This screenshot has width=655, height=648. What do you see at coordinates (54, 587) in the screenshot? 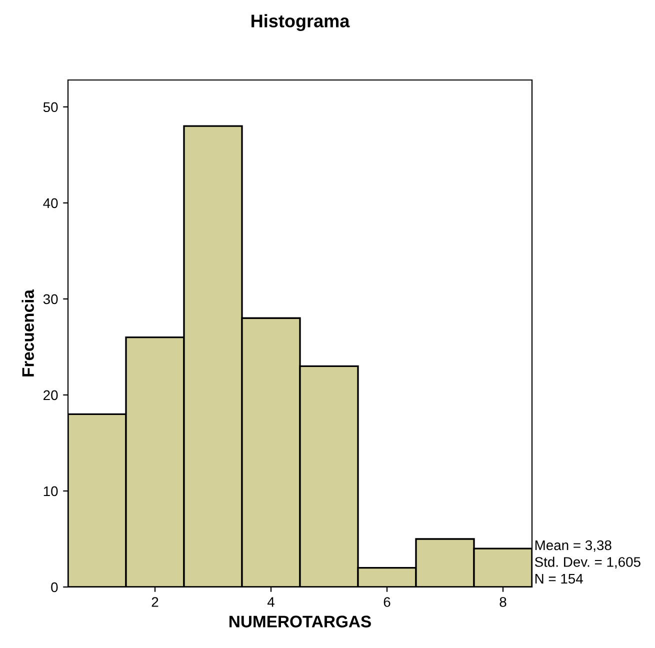
I see `y-tick-label: 0` at bounding box center [54, 587].